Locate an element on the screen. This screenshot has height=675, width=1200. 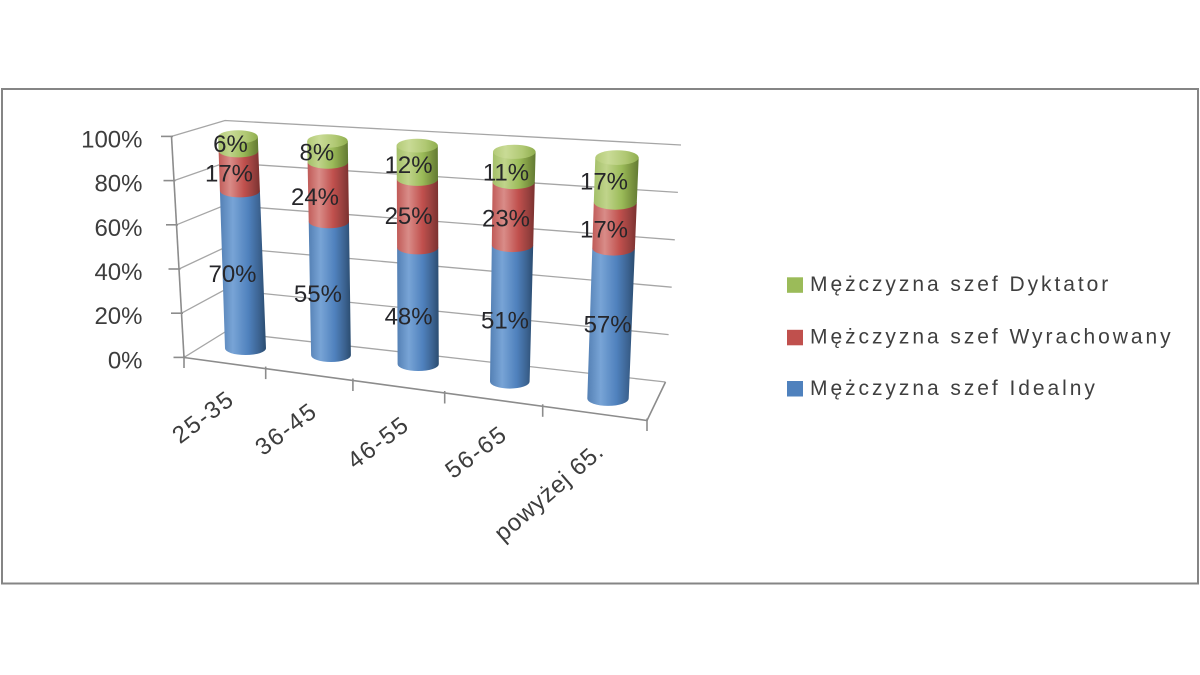
svg-text: 12% is located at coordinates (409, 165).